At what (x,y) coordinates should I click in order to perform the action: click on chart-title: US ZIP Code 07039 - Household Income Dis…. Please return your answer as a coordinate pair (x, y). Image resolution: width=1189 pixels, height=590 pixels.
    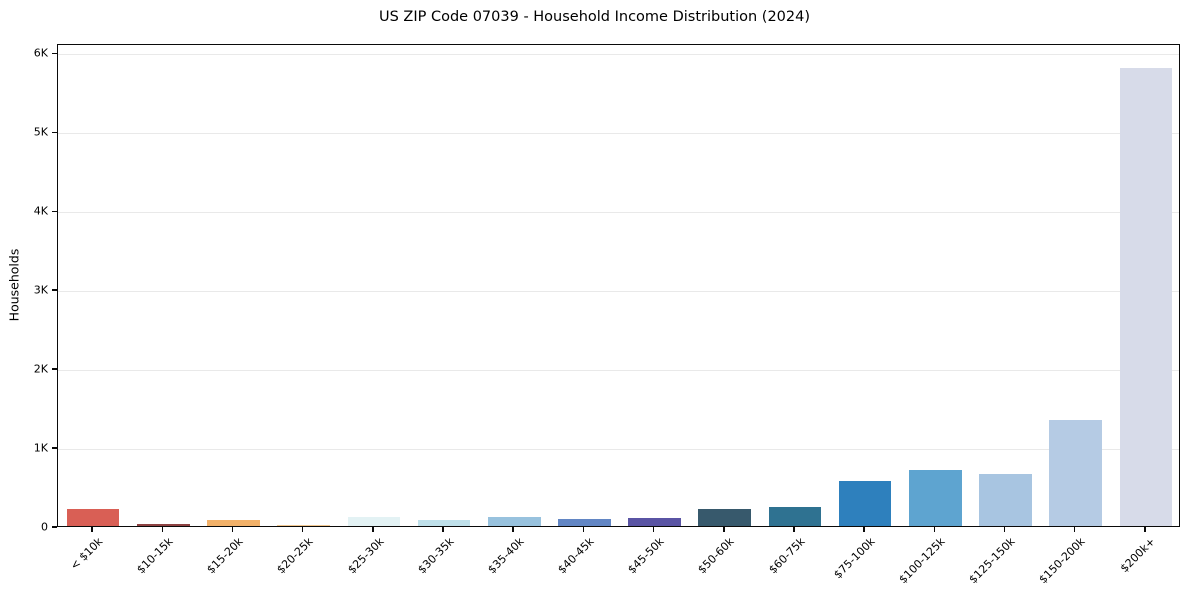
    Looking at the image, I should click on (594, 17).